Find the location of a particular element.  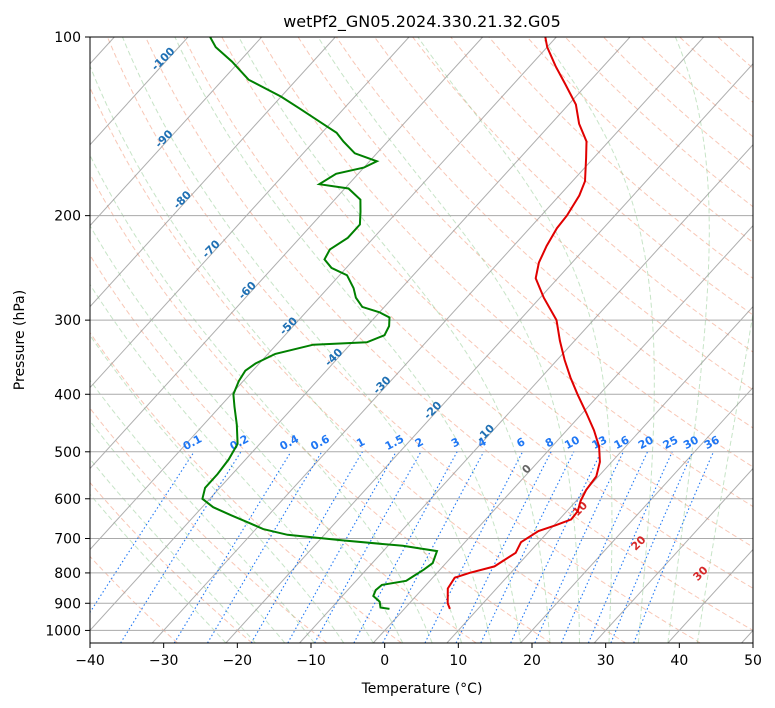

y-tick-label: 700 is located at coordinates (67, 540).